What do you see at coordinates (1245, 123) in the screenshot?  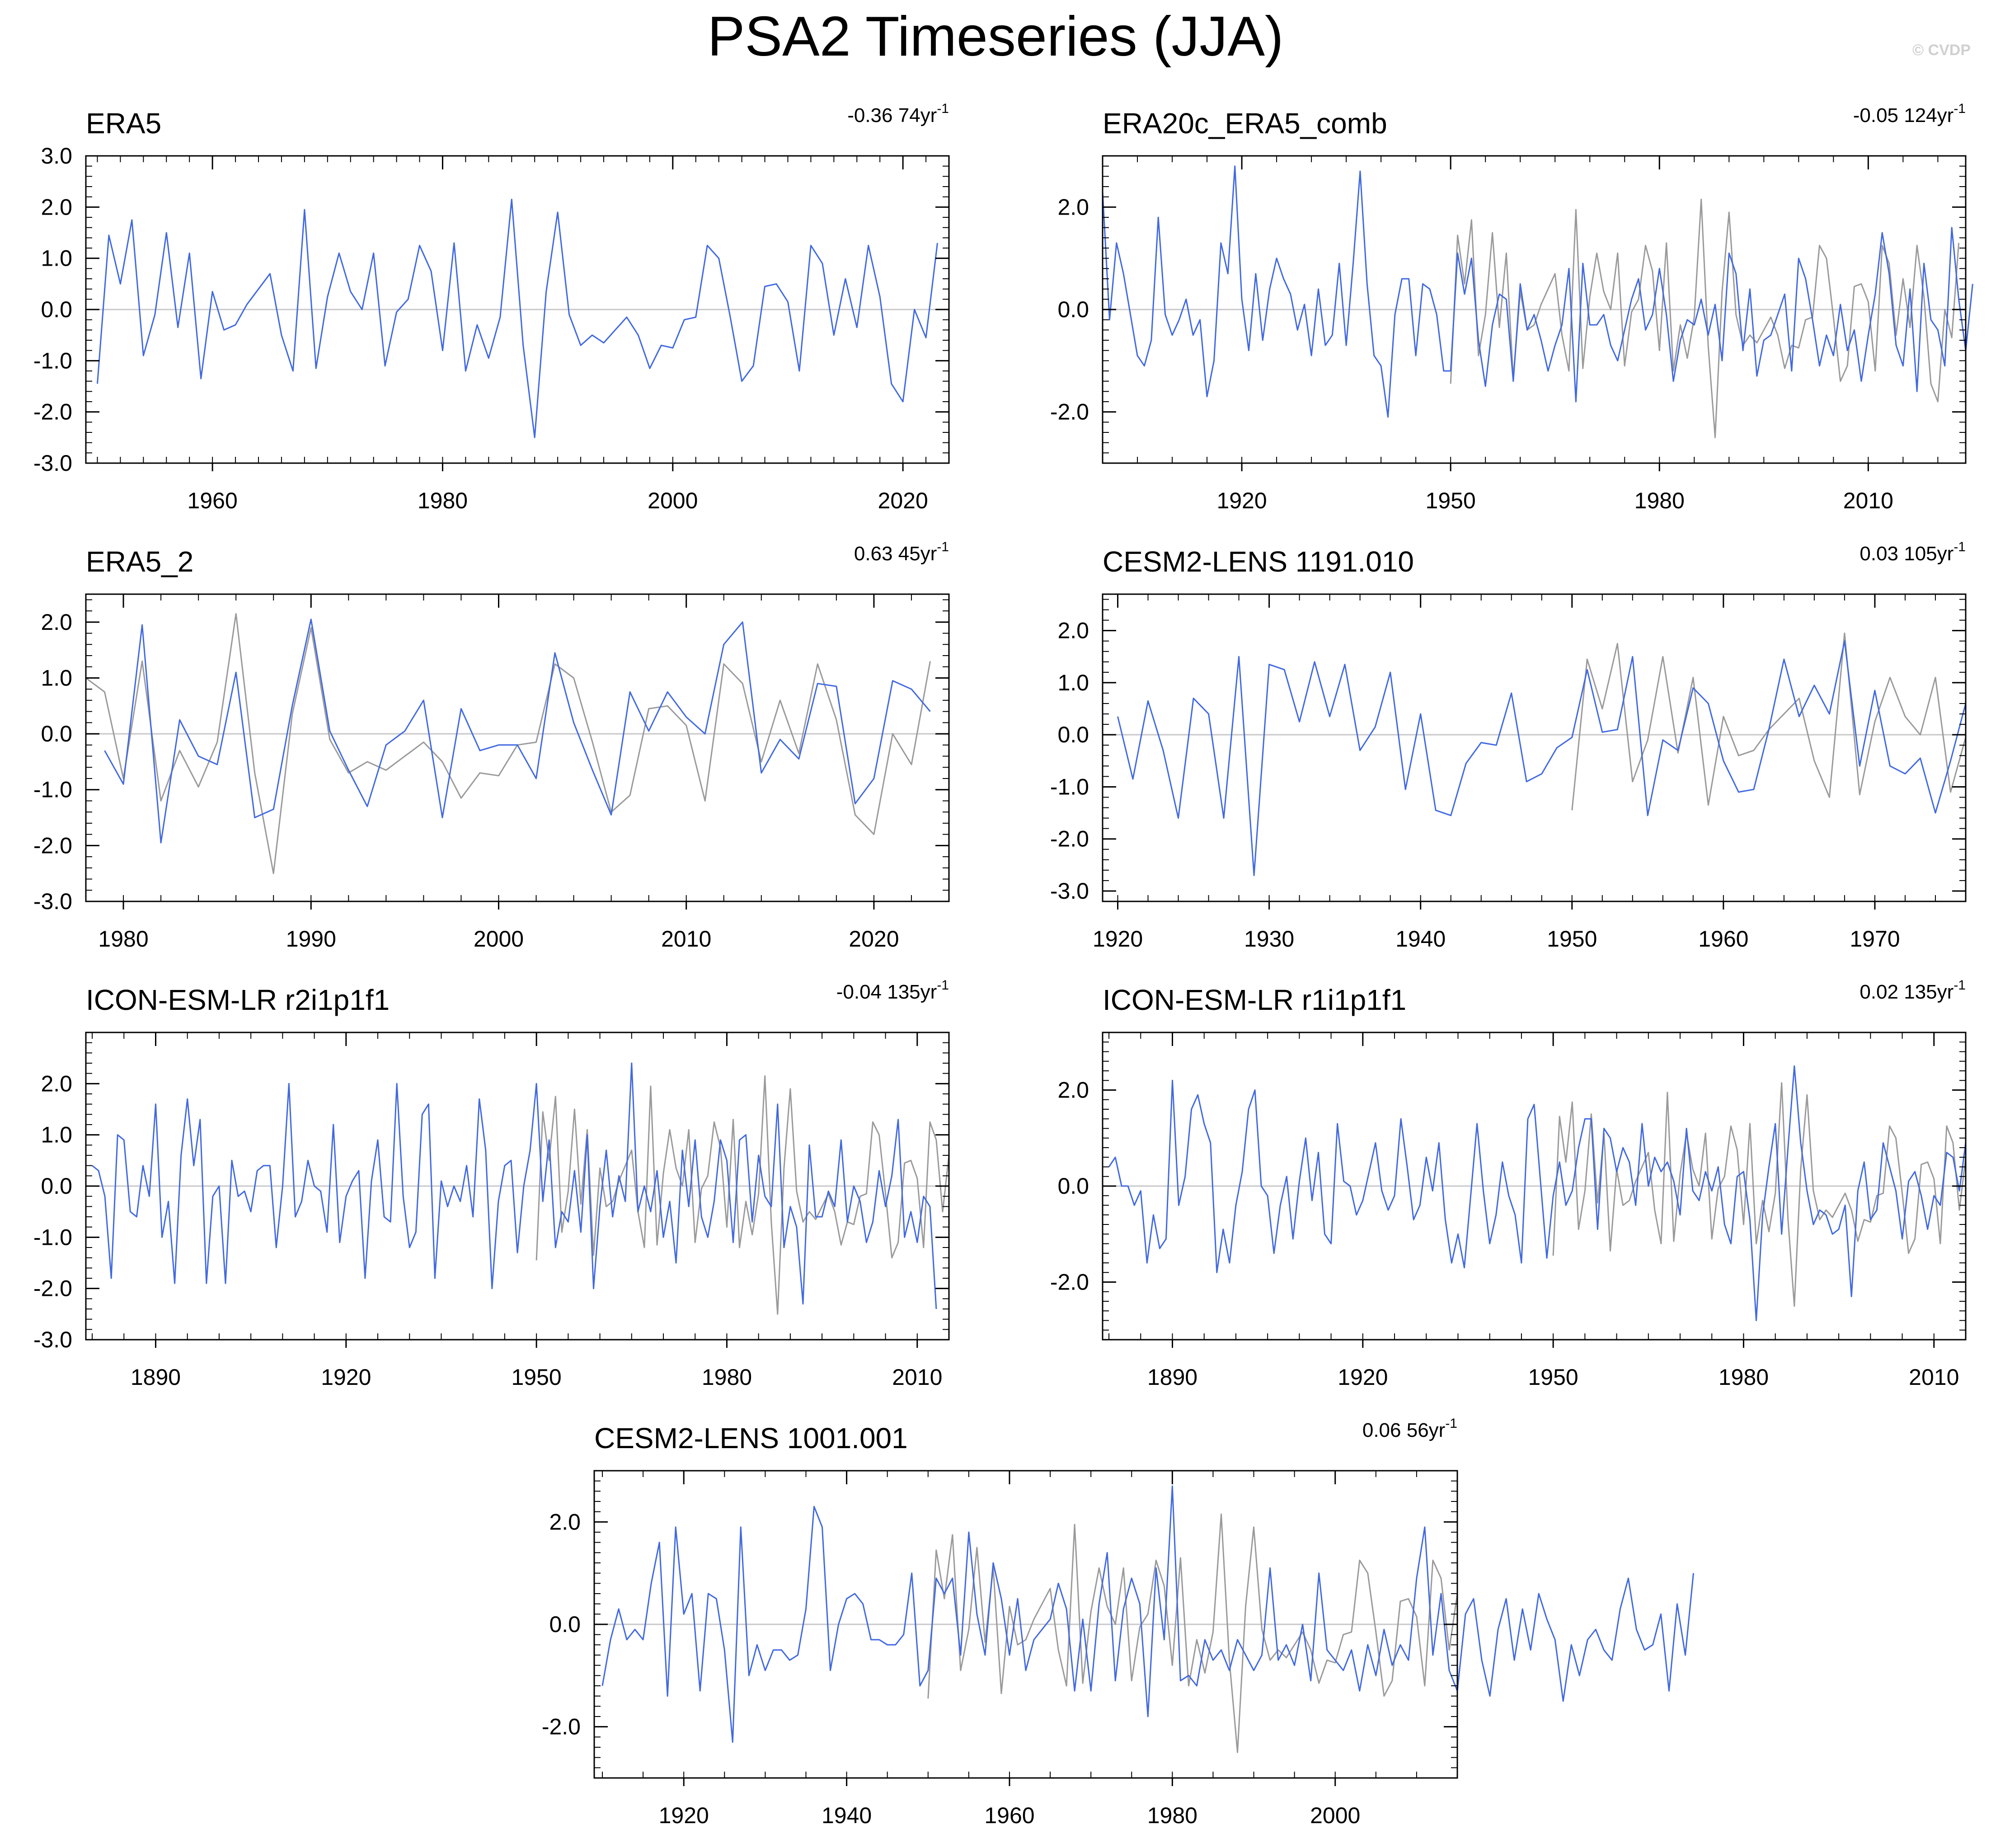 I see `panel-title: ERA20c_ERA5_comb` at bounding box center [1245, 123].